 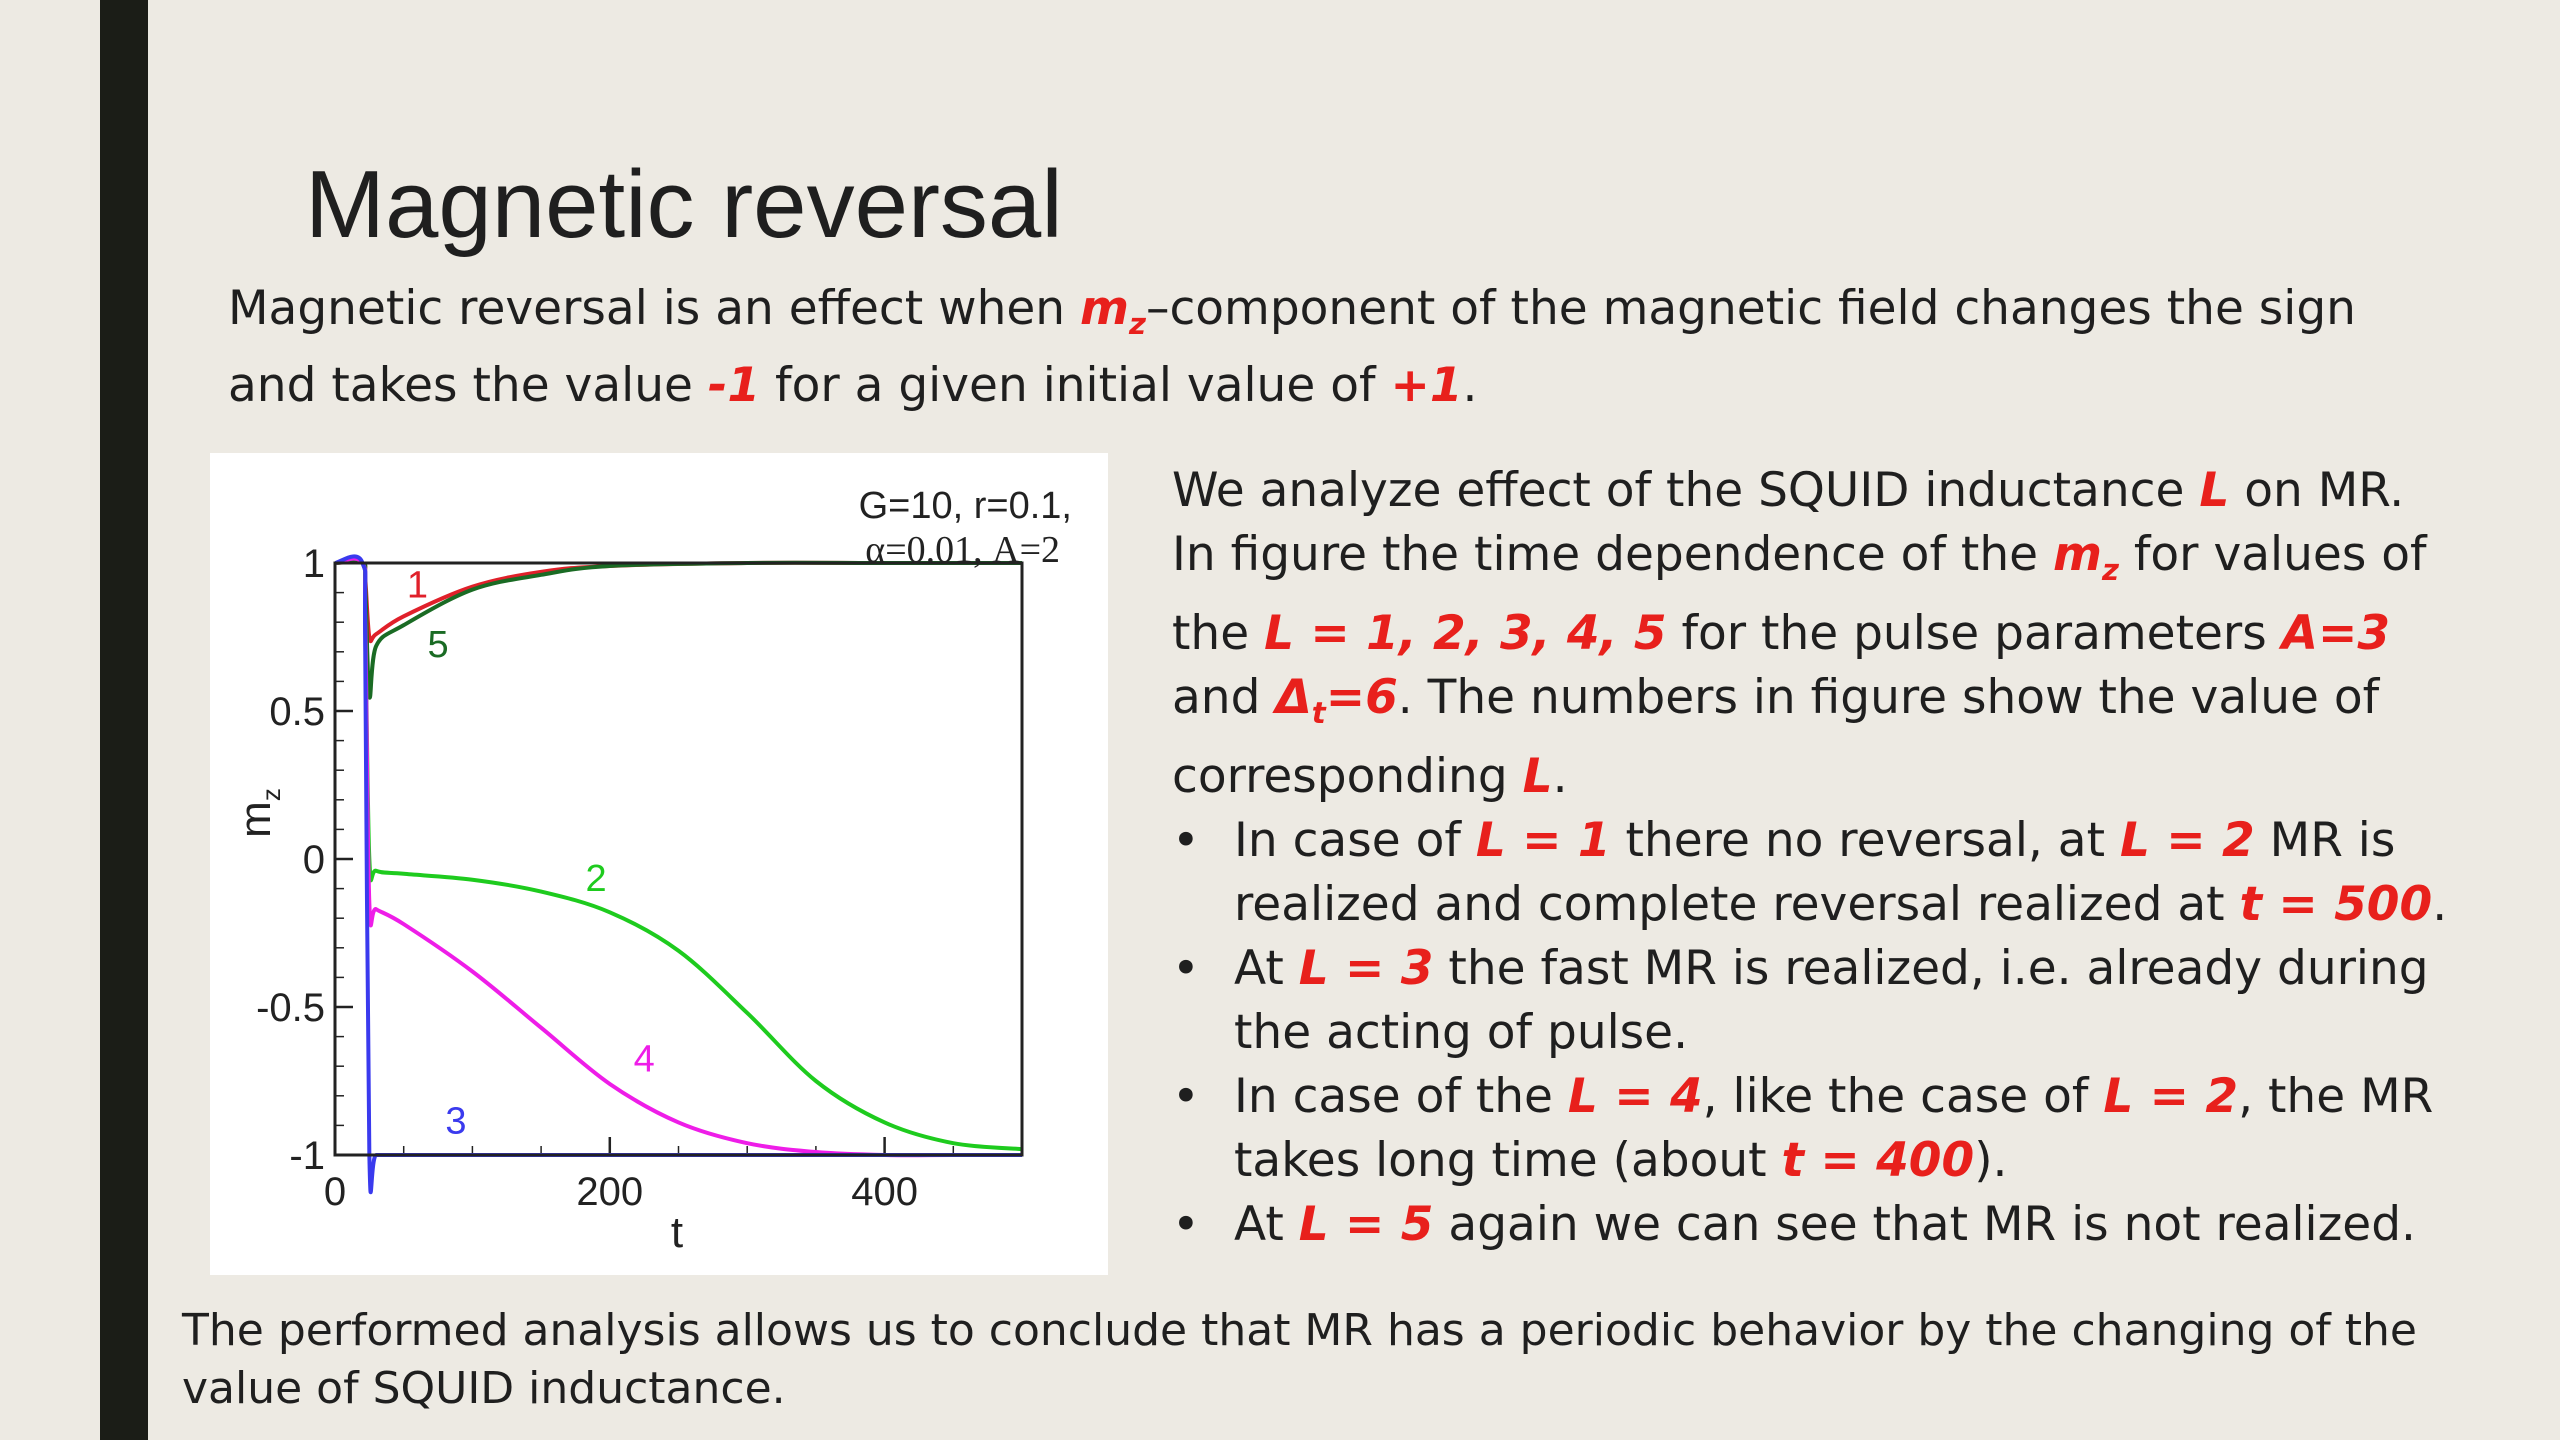 What do you see at coordinates (1075, 386) in the screenshot?
I see `intro-text-part: for a given initial value of` at bounding box center [1075, 386].